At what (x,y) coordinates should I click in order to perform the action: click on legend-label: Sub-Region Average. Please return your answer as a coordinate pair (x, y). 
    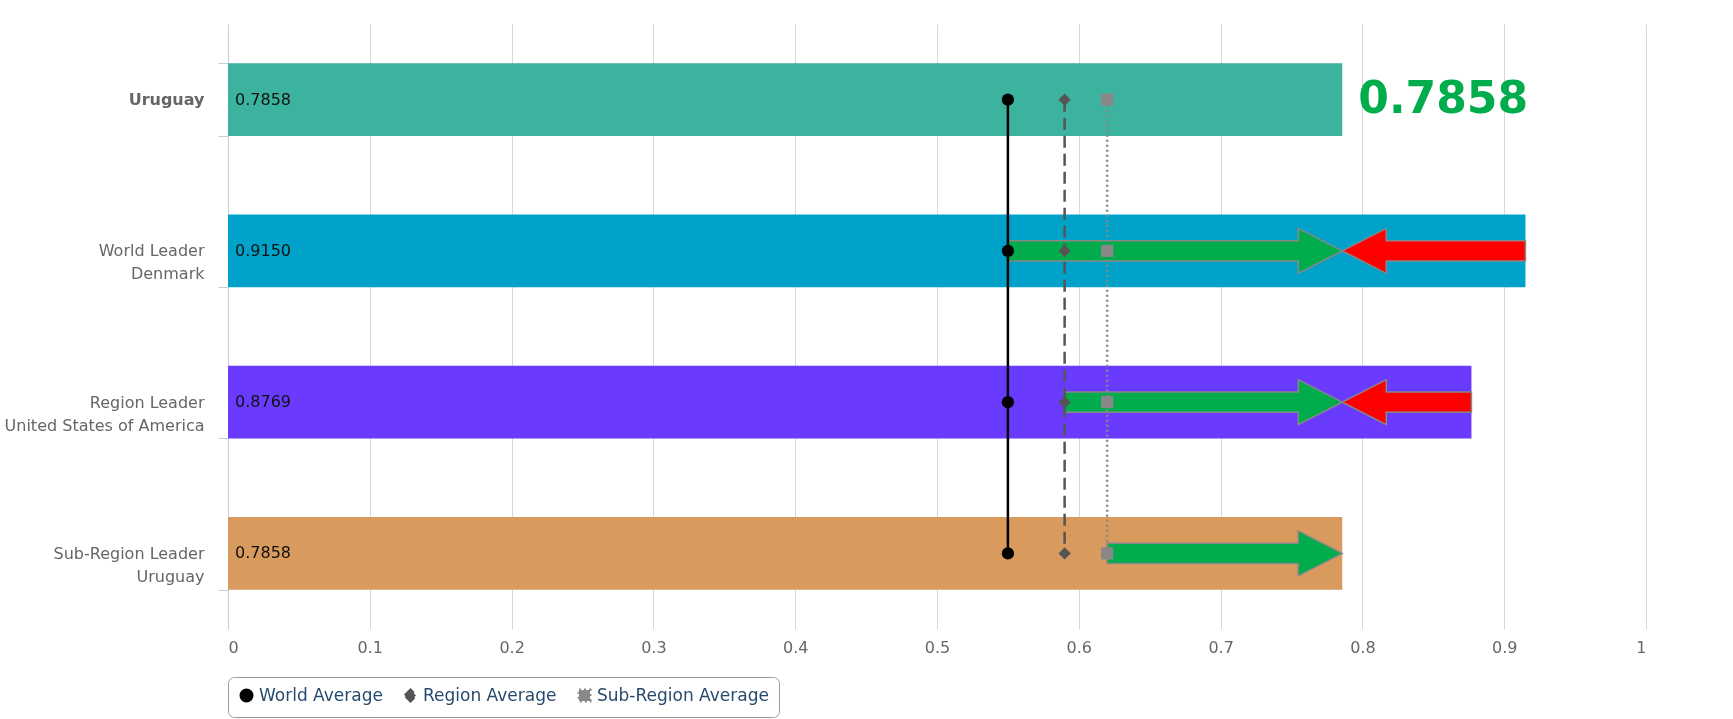
    Looking at the image, I should click on (683, 694).